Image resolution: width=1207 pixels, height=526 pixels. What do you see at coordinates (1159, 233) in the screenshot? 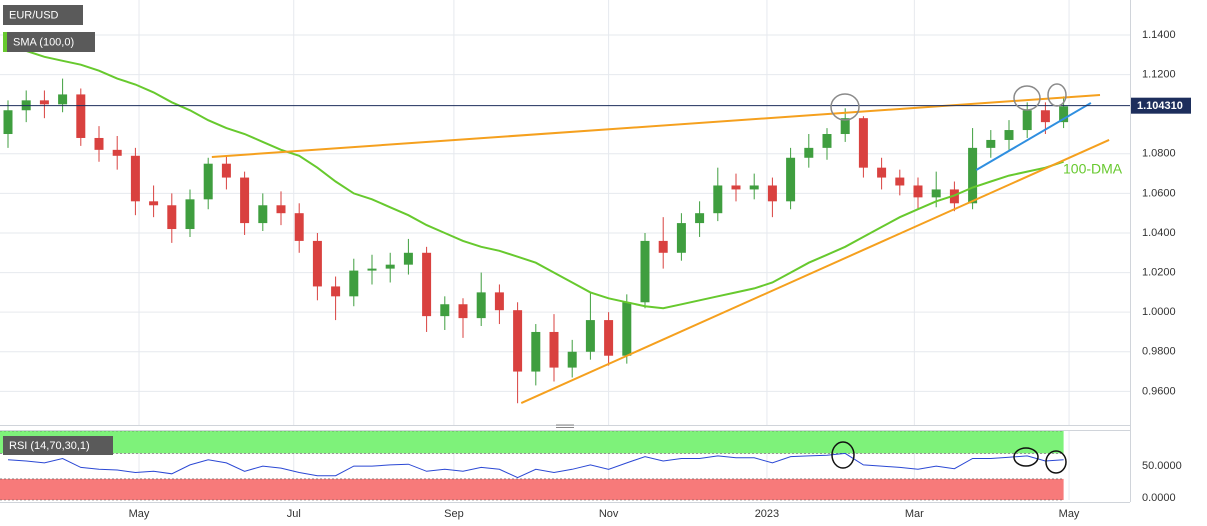
I see `y-tick-label: 1.0400` at bounding box center [1159, 233].